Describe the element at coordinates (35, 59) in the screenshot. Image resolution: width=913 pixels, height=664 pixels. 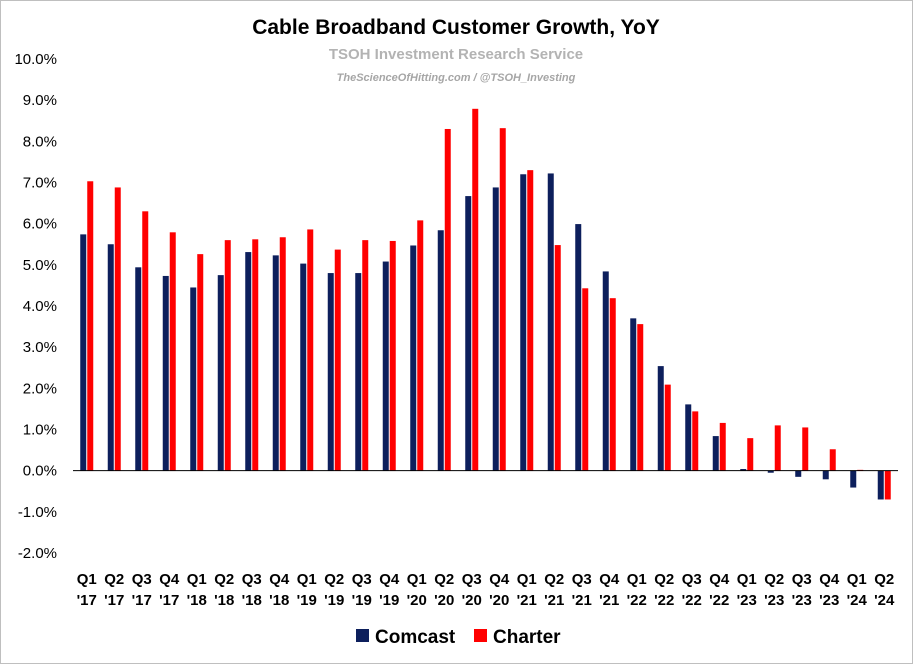
I see `y-tick-label: 10.0%` at that location.